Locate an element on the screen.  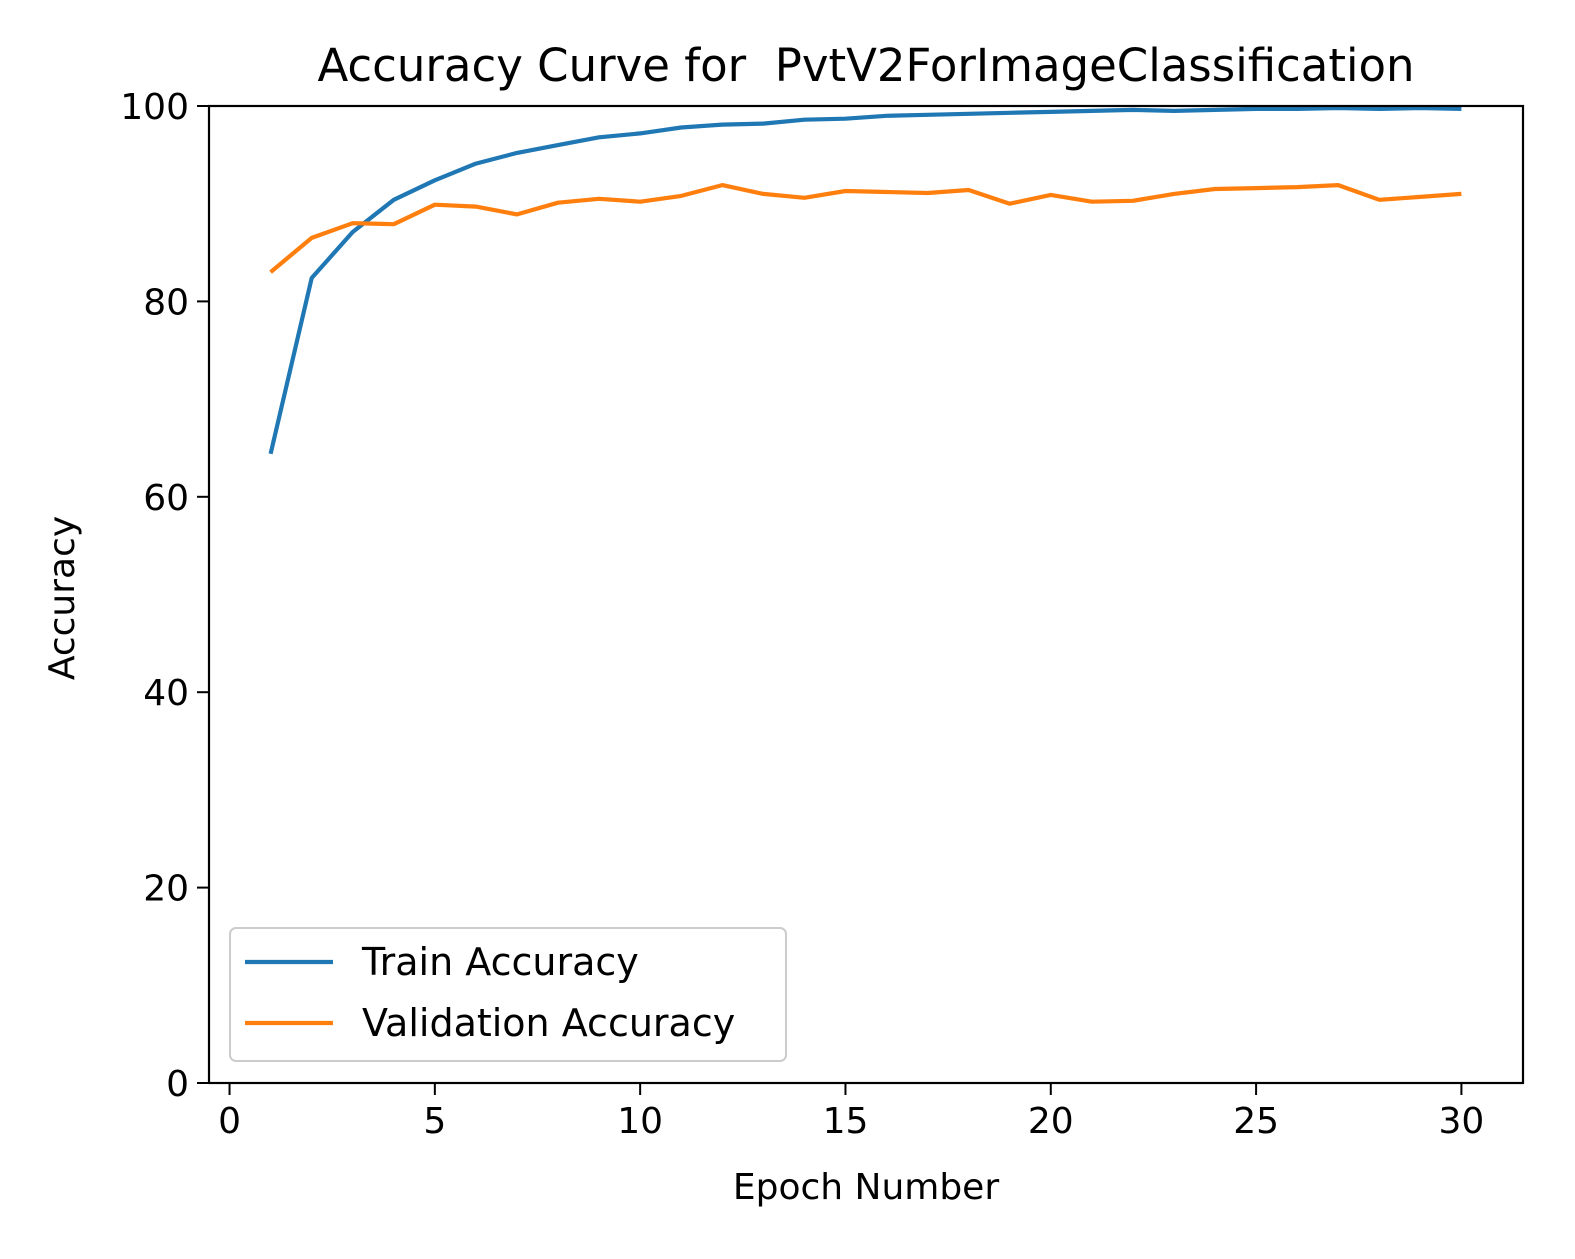
legend-label-validation-accuracy: Validation Accuracy is located at coordinates (548, 1023).